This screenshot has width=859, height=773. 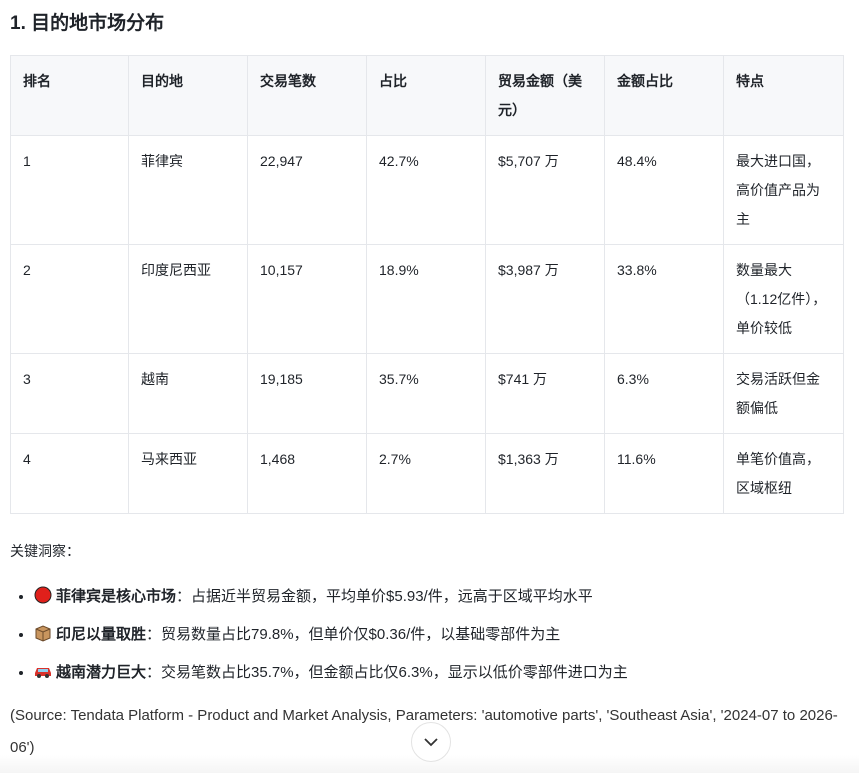 I want to click on table-row: 3 越南 19,185 35.7% $741 万 6.3% 交易活跃但金额偏低, so click(x=427, y=393).